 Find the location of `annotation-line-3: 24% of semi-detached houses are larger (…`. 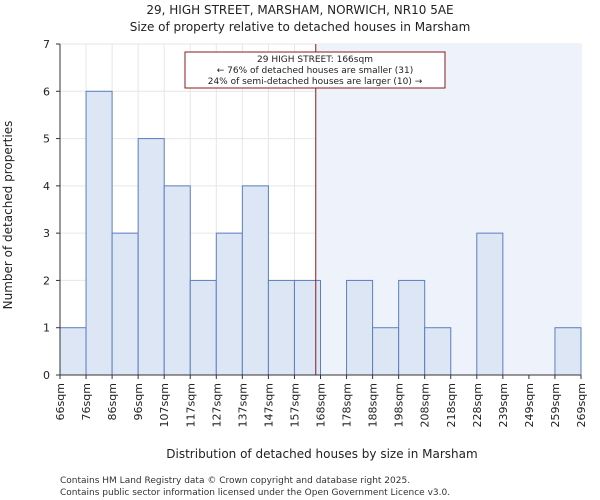

annotation-line-3: 24% of semi-detached houses are larger (… is located at coordinates (315, 82).